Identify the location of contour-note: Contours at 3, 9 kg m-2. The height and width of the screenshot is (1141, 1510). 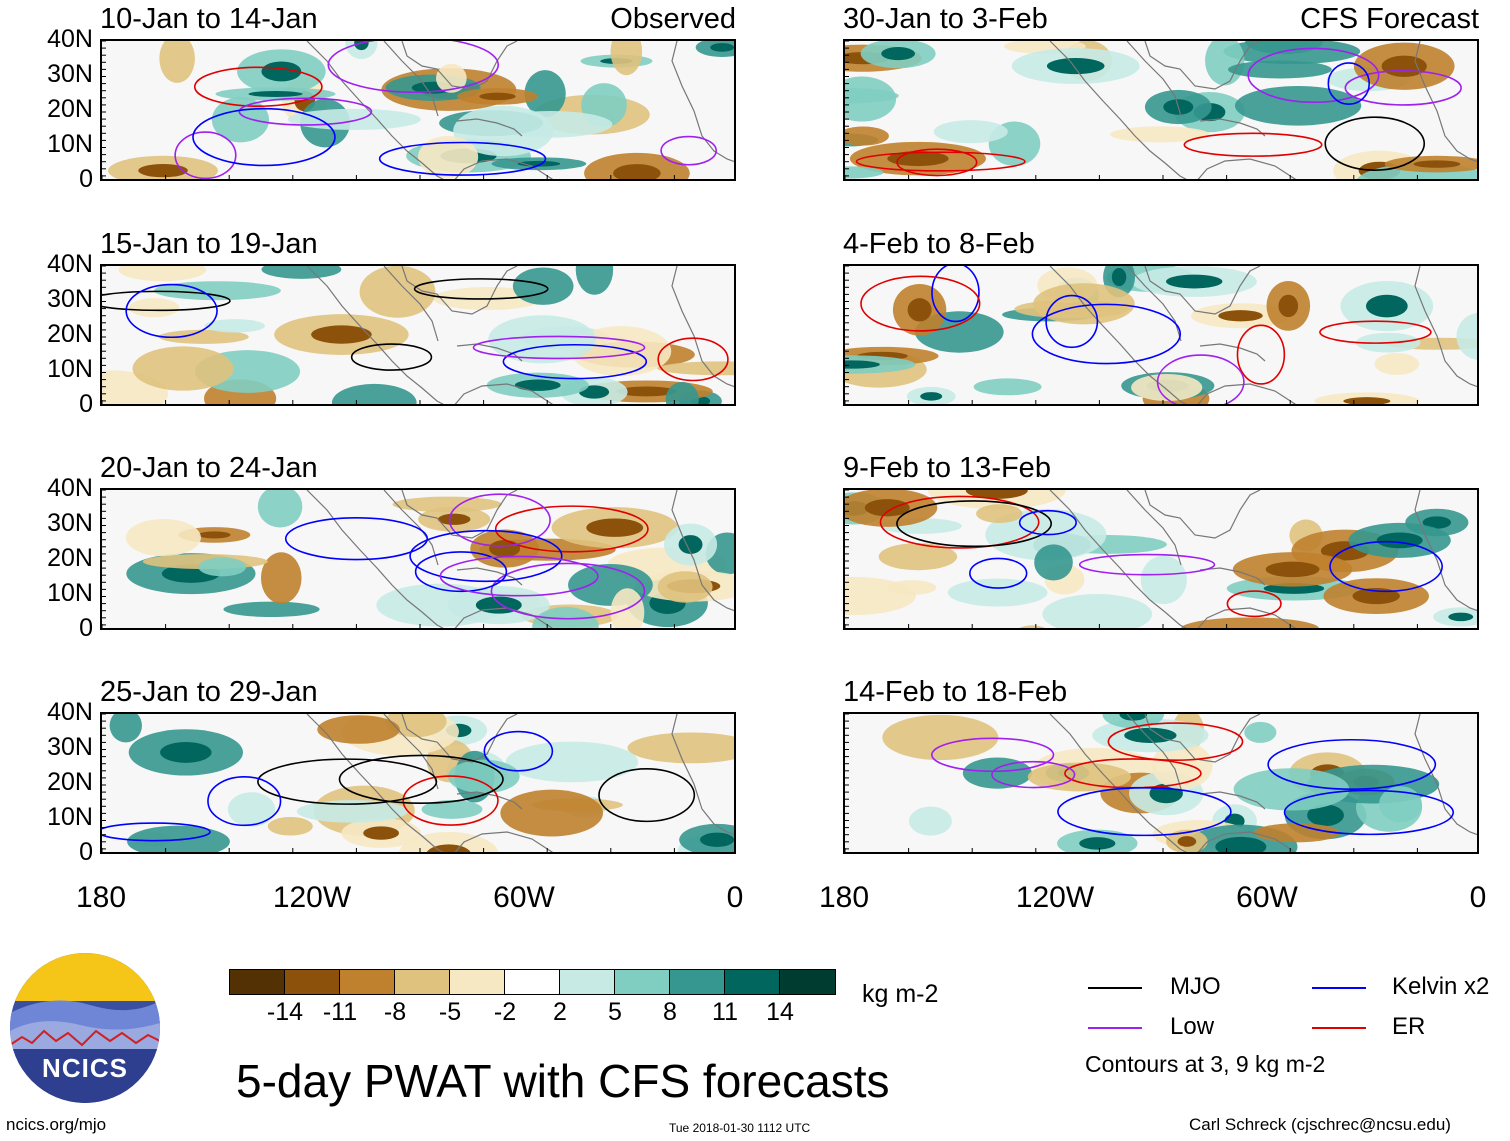
(1205, 1064).